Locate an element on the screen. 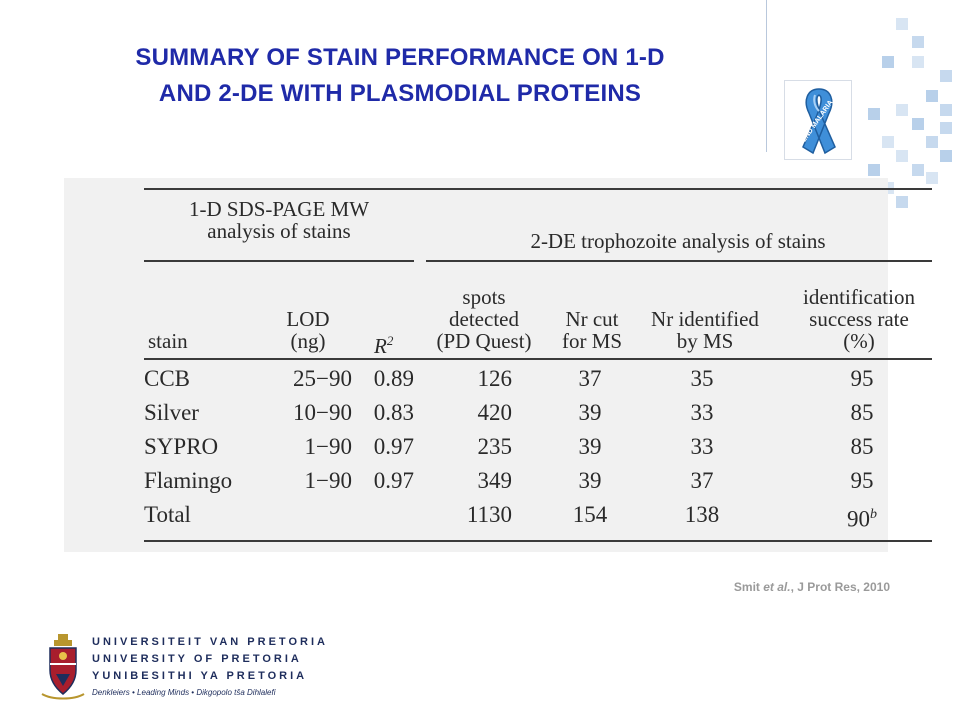 Image resolution: width=960 pixels, height=720 pixels. table-cell-lod: 10−90 is located at coordinates (322, 412).